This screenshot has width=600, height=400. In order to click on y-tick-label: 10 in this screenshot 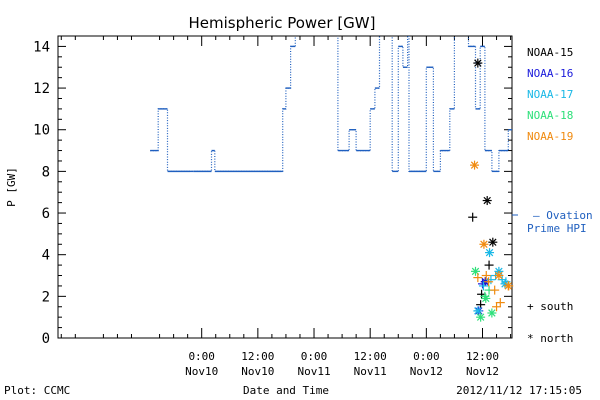, I will do `click(41, 131)`.